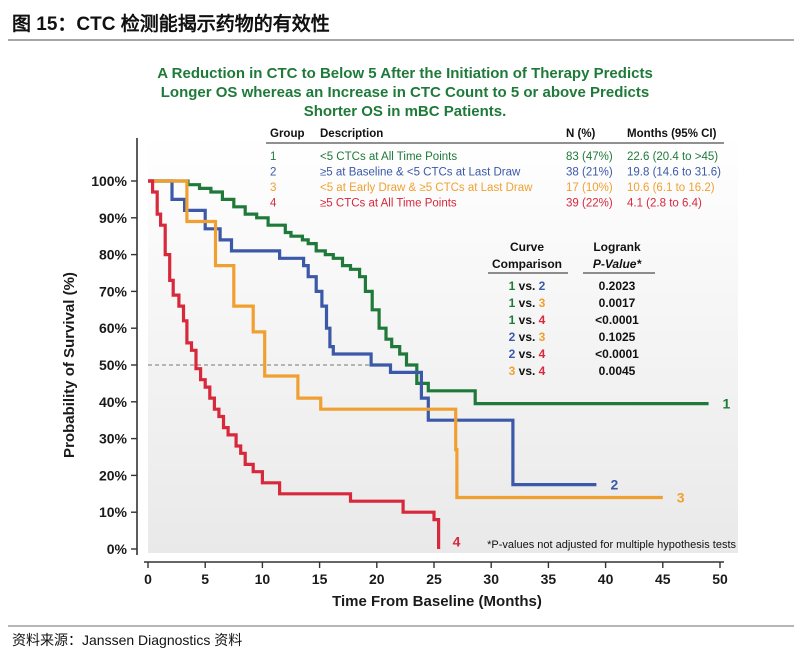 The width and height of the screenshot is (802, 656). Describe the element at coordinates (527, 371) in the screenshot. I see `logrank-comparison: 3 vs. 4` at that location.